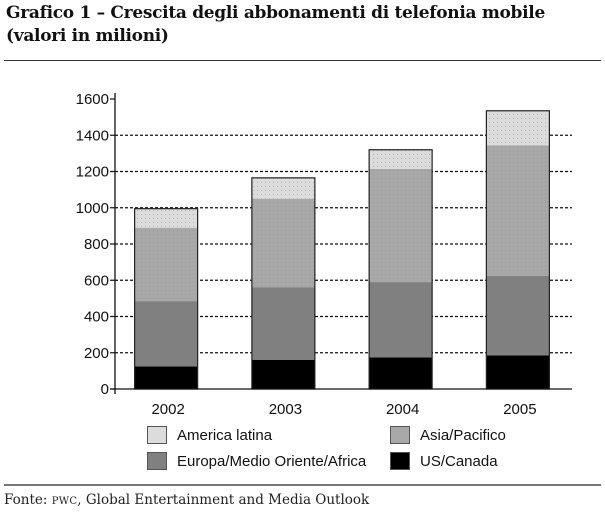 This screenshot has height=518, width=605. I want to click on bar-2004-asia-pacifico, so click(401, 225).